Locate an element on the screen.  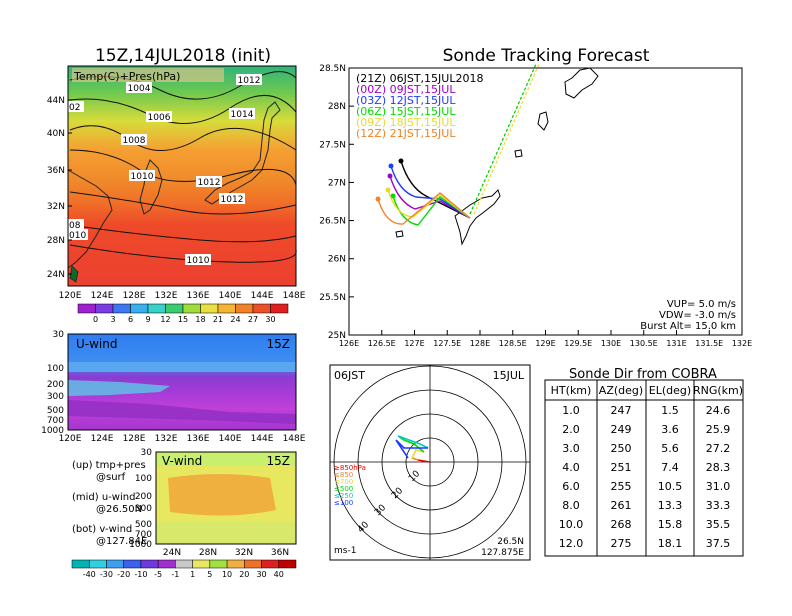
vup-value: VUP= 5.0 m/s is located at coordinates (701, 304).